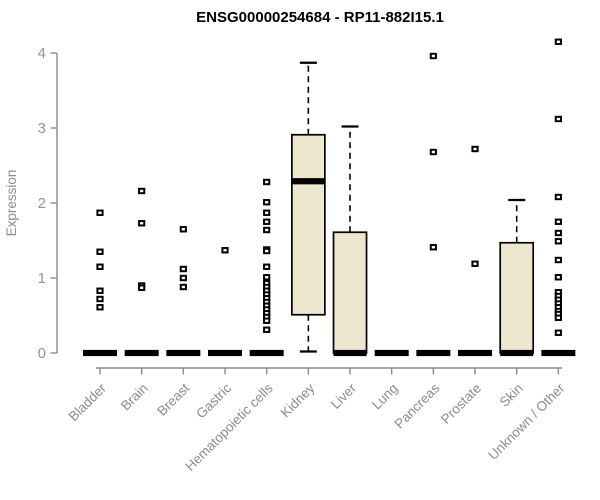 The height and width of the screenshot is (500, 600). I want to click on x-axis-label-brain: Brain, so click(134, 397).